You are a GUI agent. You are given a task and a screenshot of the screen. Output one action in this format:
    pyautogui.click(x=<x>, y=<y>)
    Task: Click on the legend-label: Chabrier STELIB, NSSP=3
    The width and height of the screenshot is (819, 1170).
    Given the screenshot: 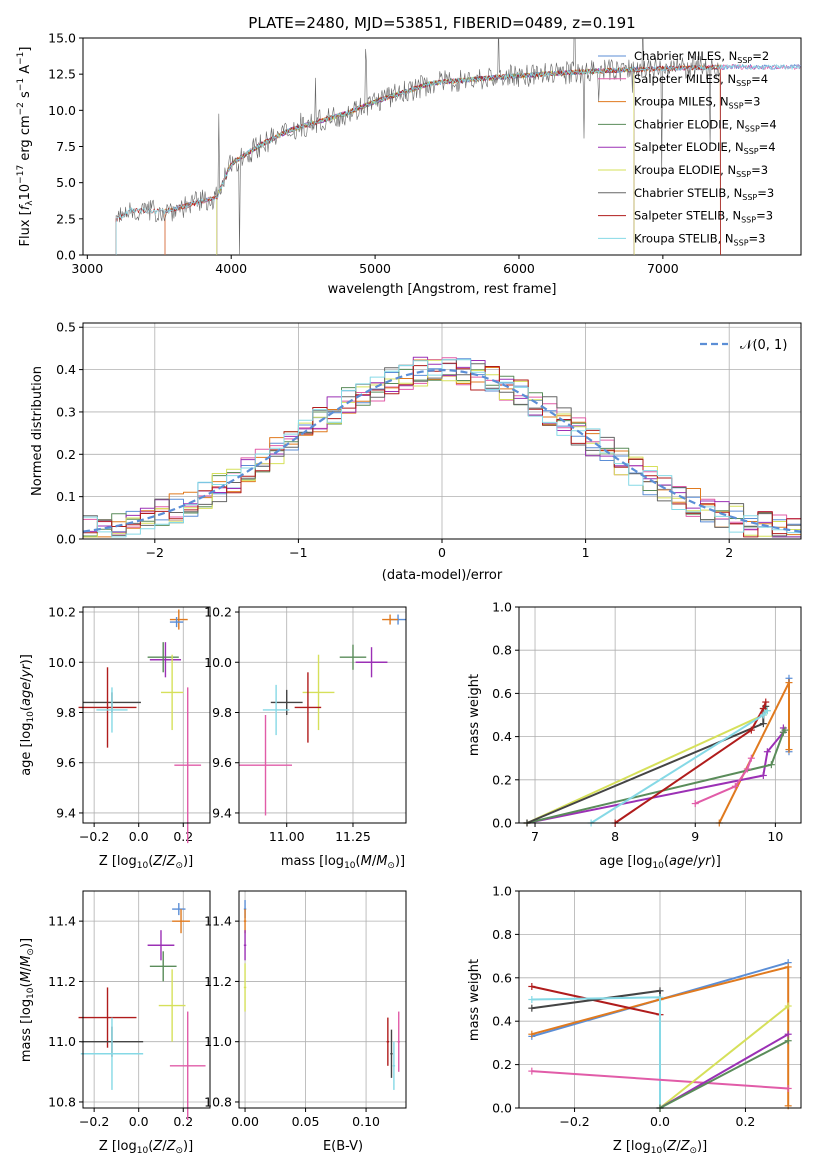 What is the action you would take?
    pyautogui.click(x=704, y=194)
    